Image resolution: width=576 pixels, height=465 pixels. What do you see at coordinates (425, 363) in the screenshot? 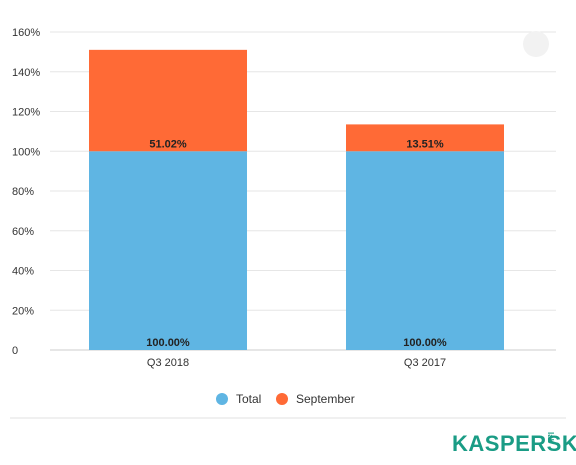
I see `x-tick-label: Q3 2017` at bounding box center [425, 363].